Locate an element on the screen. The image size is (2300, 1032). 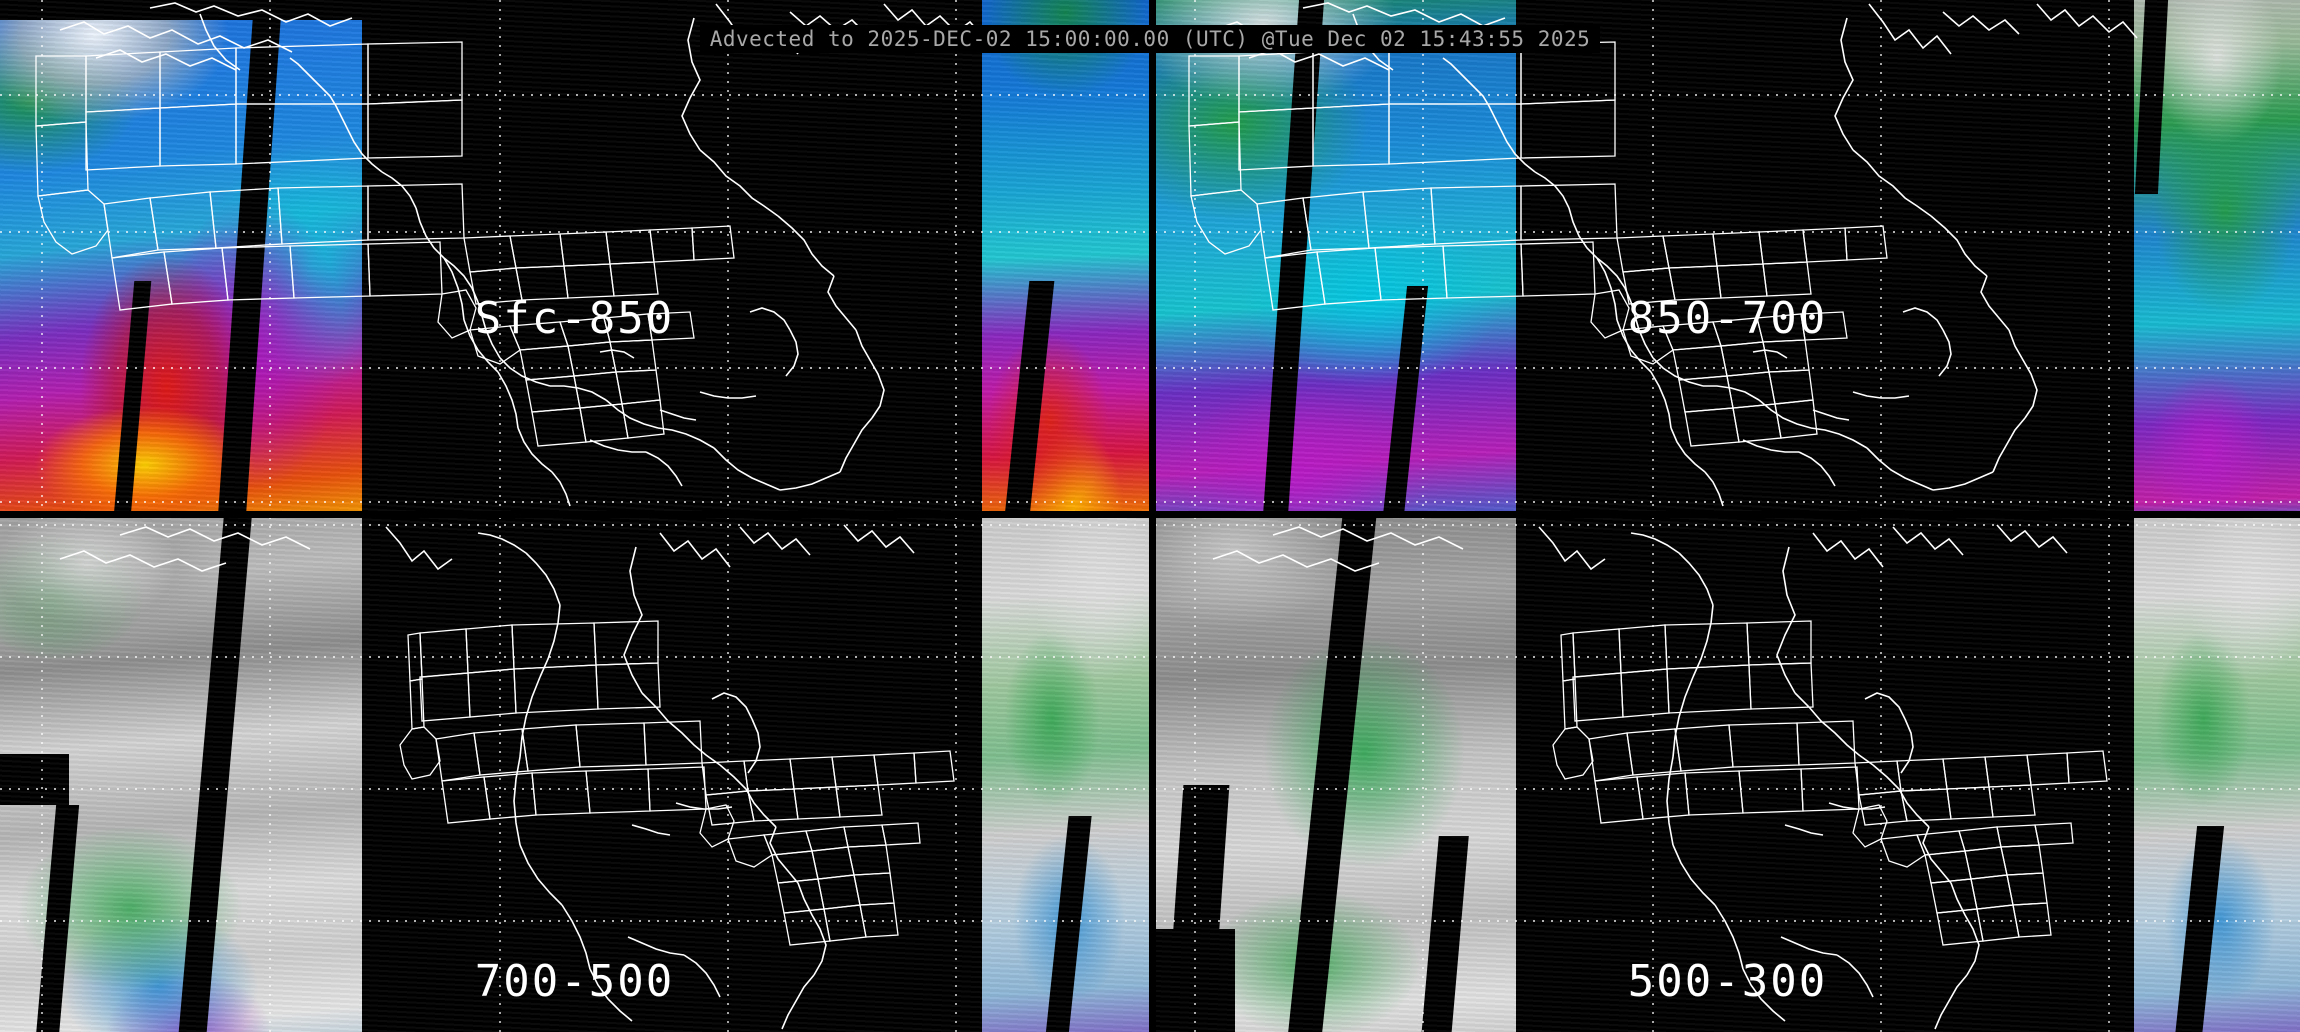
panel-label: 850-700 is located at coordinates (1727, 318).